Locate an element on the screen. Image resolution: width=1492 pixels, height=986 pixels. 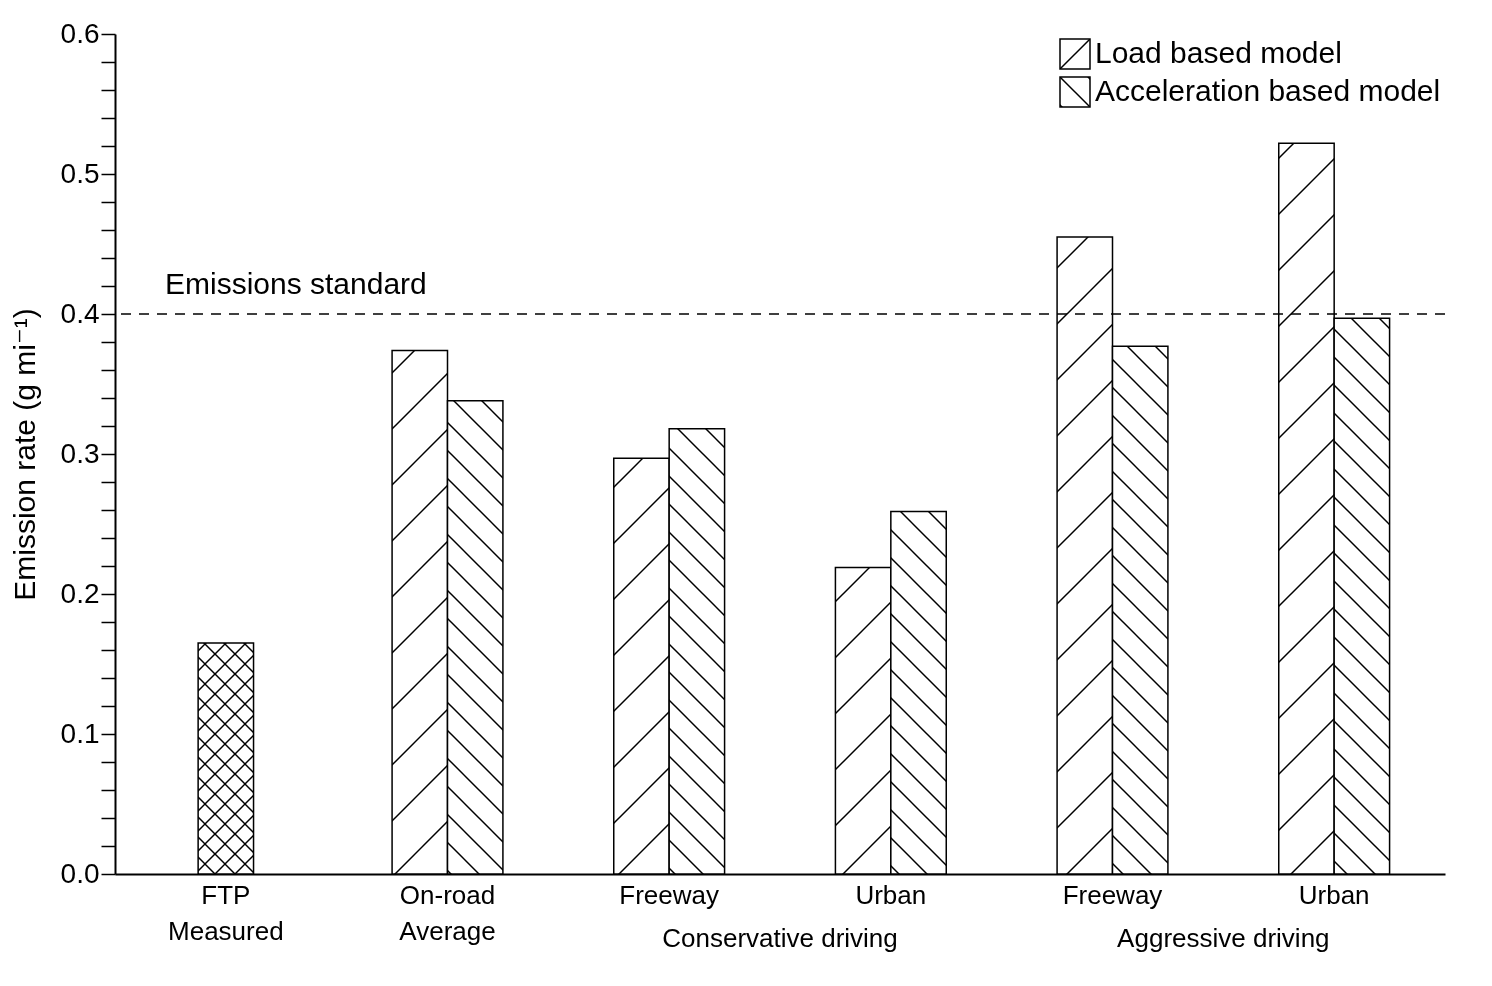
y-tick-label: 0.1 is located at coordinates (80, 733).